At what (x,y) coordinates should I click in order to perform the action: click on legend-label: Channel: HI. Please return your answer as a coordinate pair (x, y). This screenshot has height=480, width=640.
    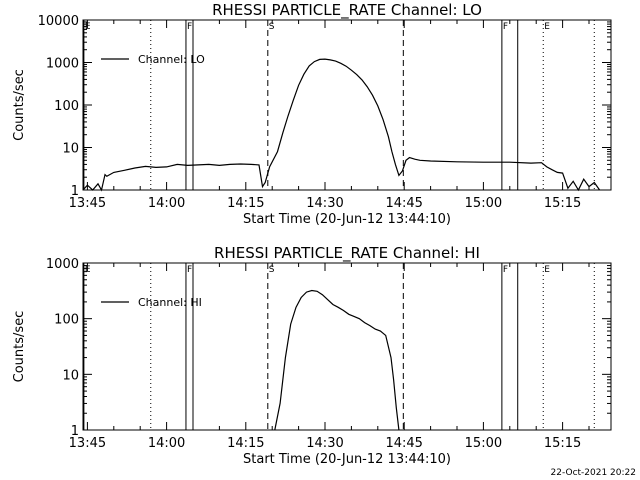
    Looking at the image, I should click on (170, 302).